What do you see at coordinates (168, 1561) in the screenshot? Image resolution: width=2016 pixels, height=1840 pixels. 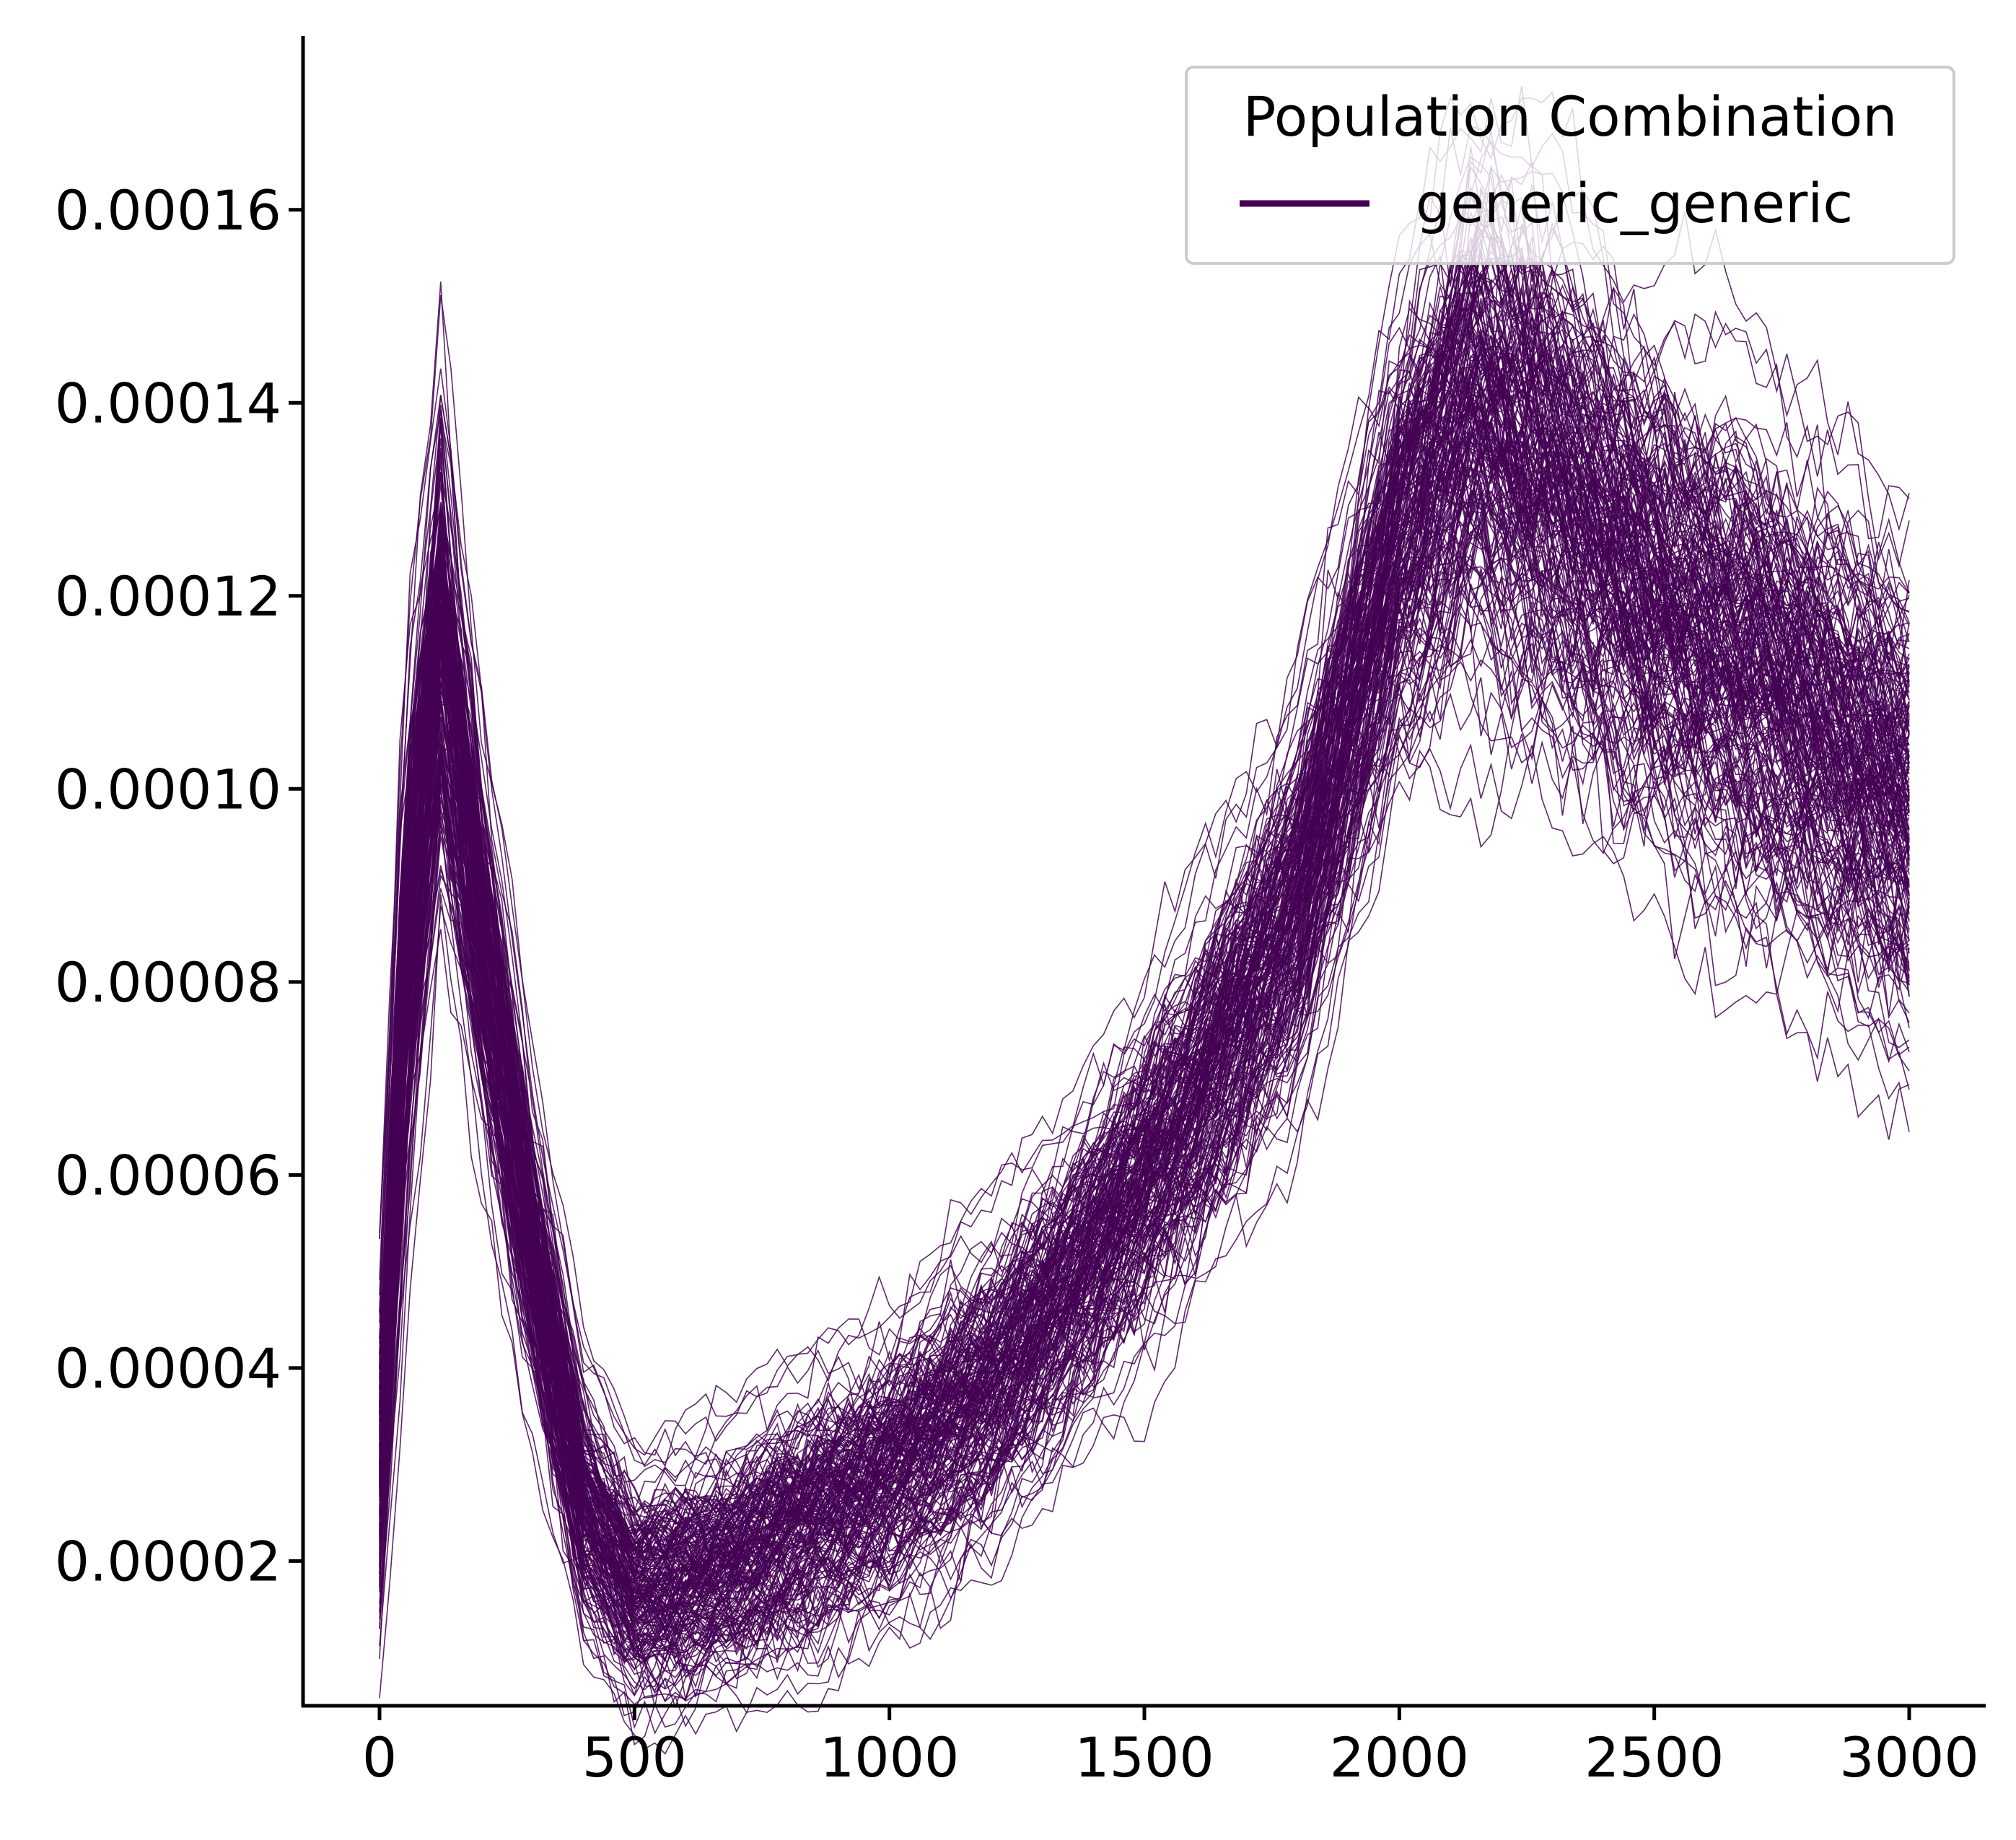 I see `y-tick-label: 0.00002` at bounding box center [168, 1561].